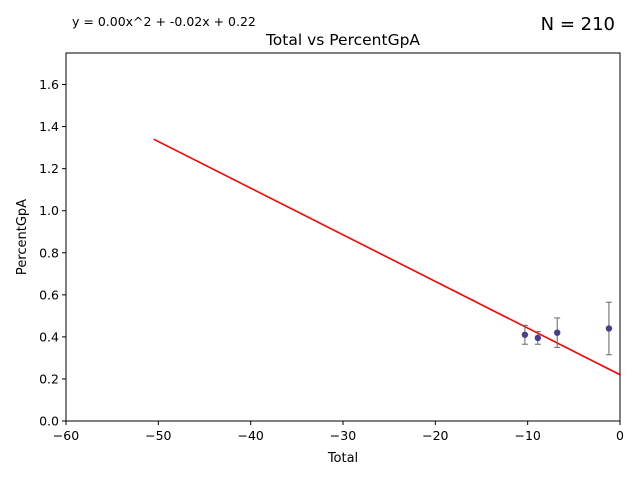 The image size is (640, 480). I want to click on chart-title: Total vs PercentGpA, so click(342, 40).